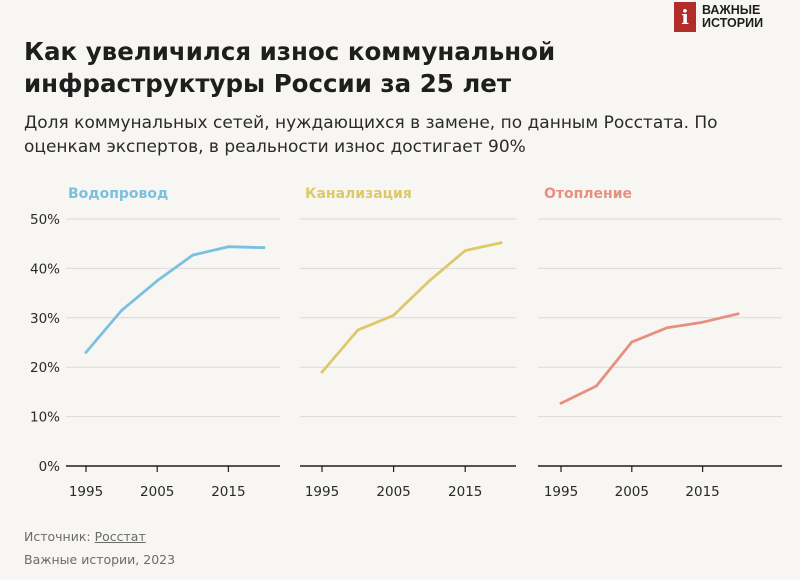 The height and width of the screenshot is (580, 800). Describe the element at coordinates (120, 536) in the screenshot. I see `source-link: Росстат` at that location.